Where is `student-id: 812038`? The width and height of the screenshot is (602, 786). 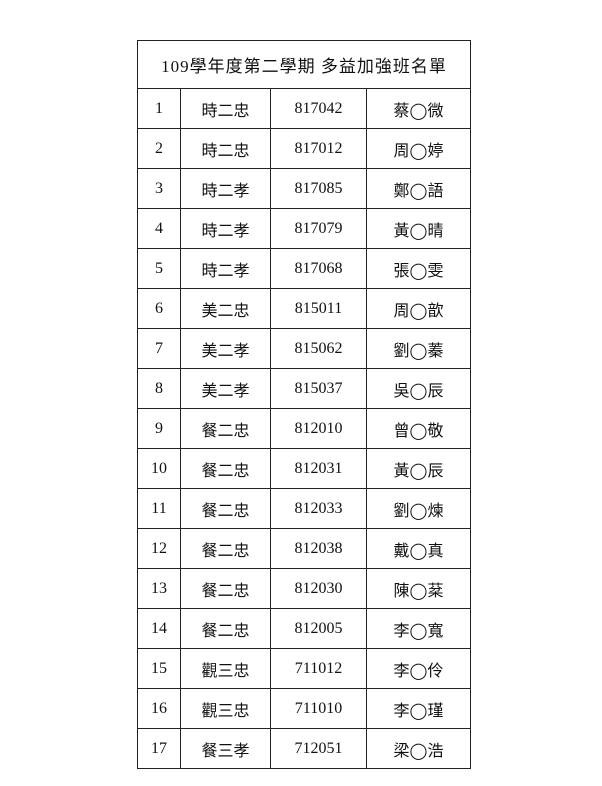
student-id: 812038 is located at coordinates (318, 548).